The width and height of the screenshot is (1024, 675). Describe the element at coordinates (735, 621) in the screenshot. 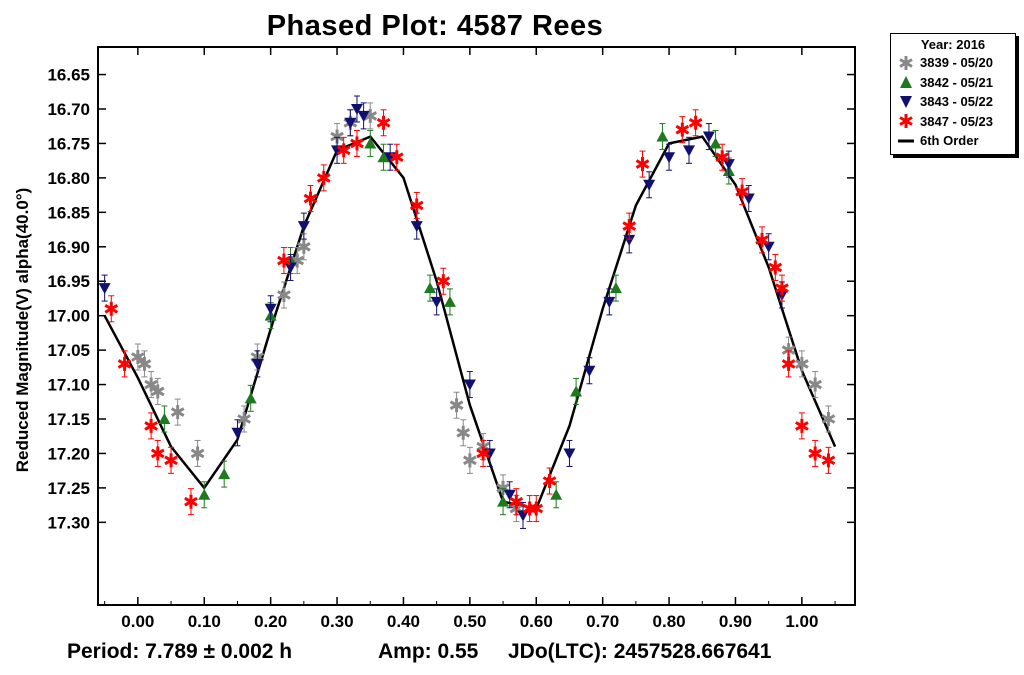

I see `x-tick-label: 0.90` at that location.